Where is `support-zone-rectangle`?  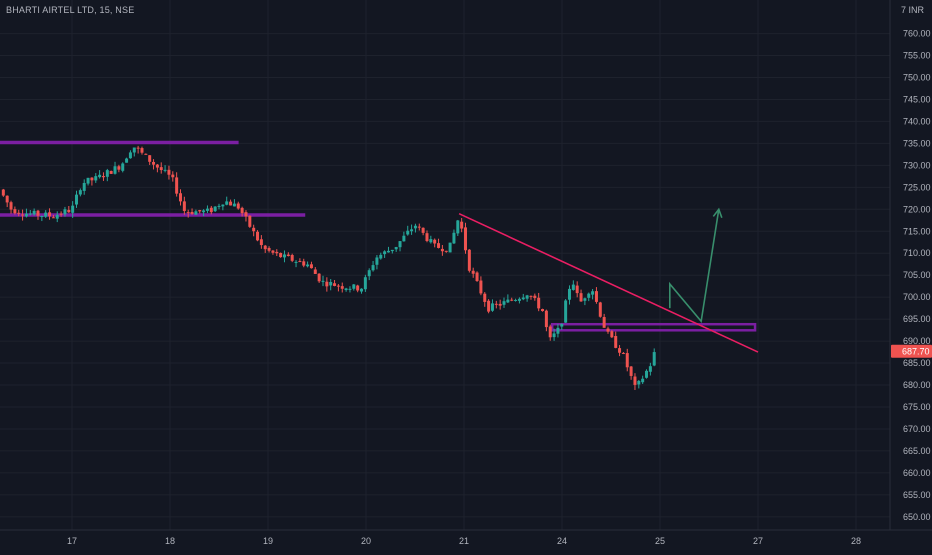
support-zone-rectangle is located at coordinates (653, 327).